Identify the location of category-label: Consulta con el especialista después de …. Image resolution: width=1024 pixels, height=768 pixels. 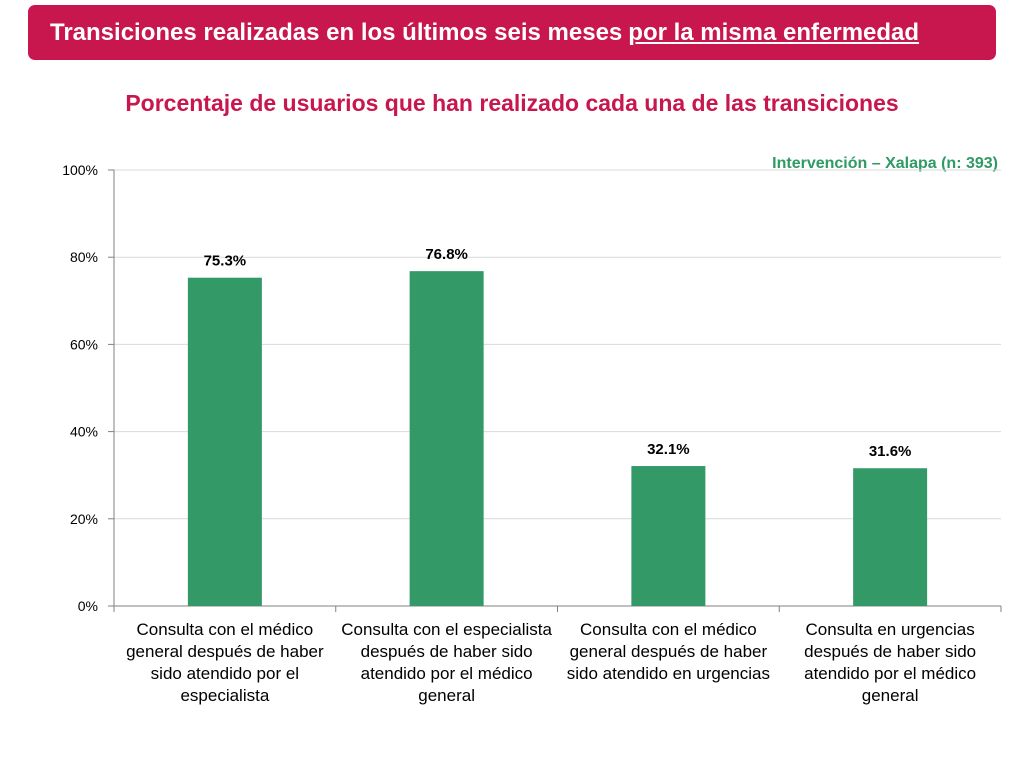
(446, 662).